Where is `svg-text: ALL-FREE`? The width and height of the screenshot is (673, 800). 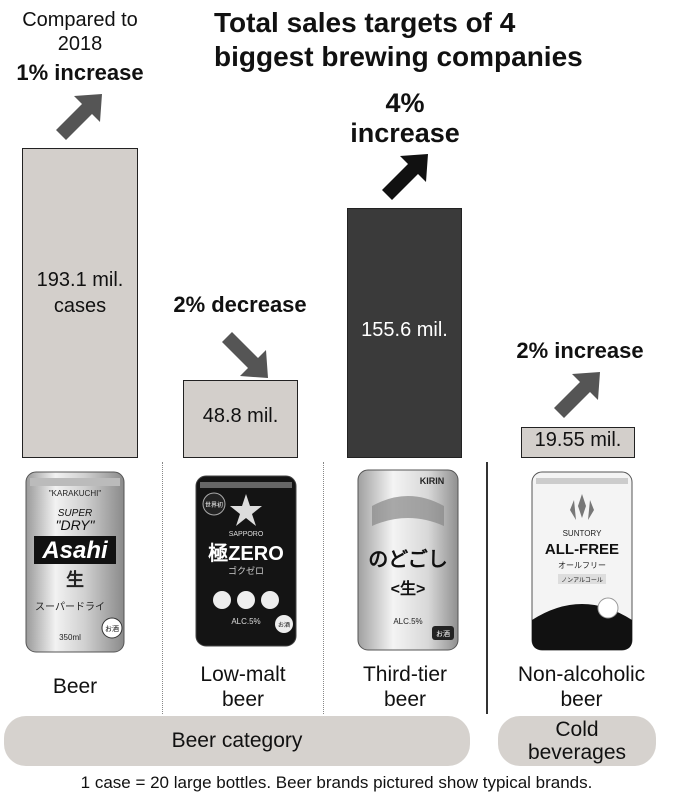
svg-text: ALL-FREE is located at coordinates (582, 549).